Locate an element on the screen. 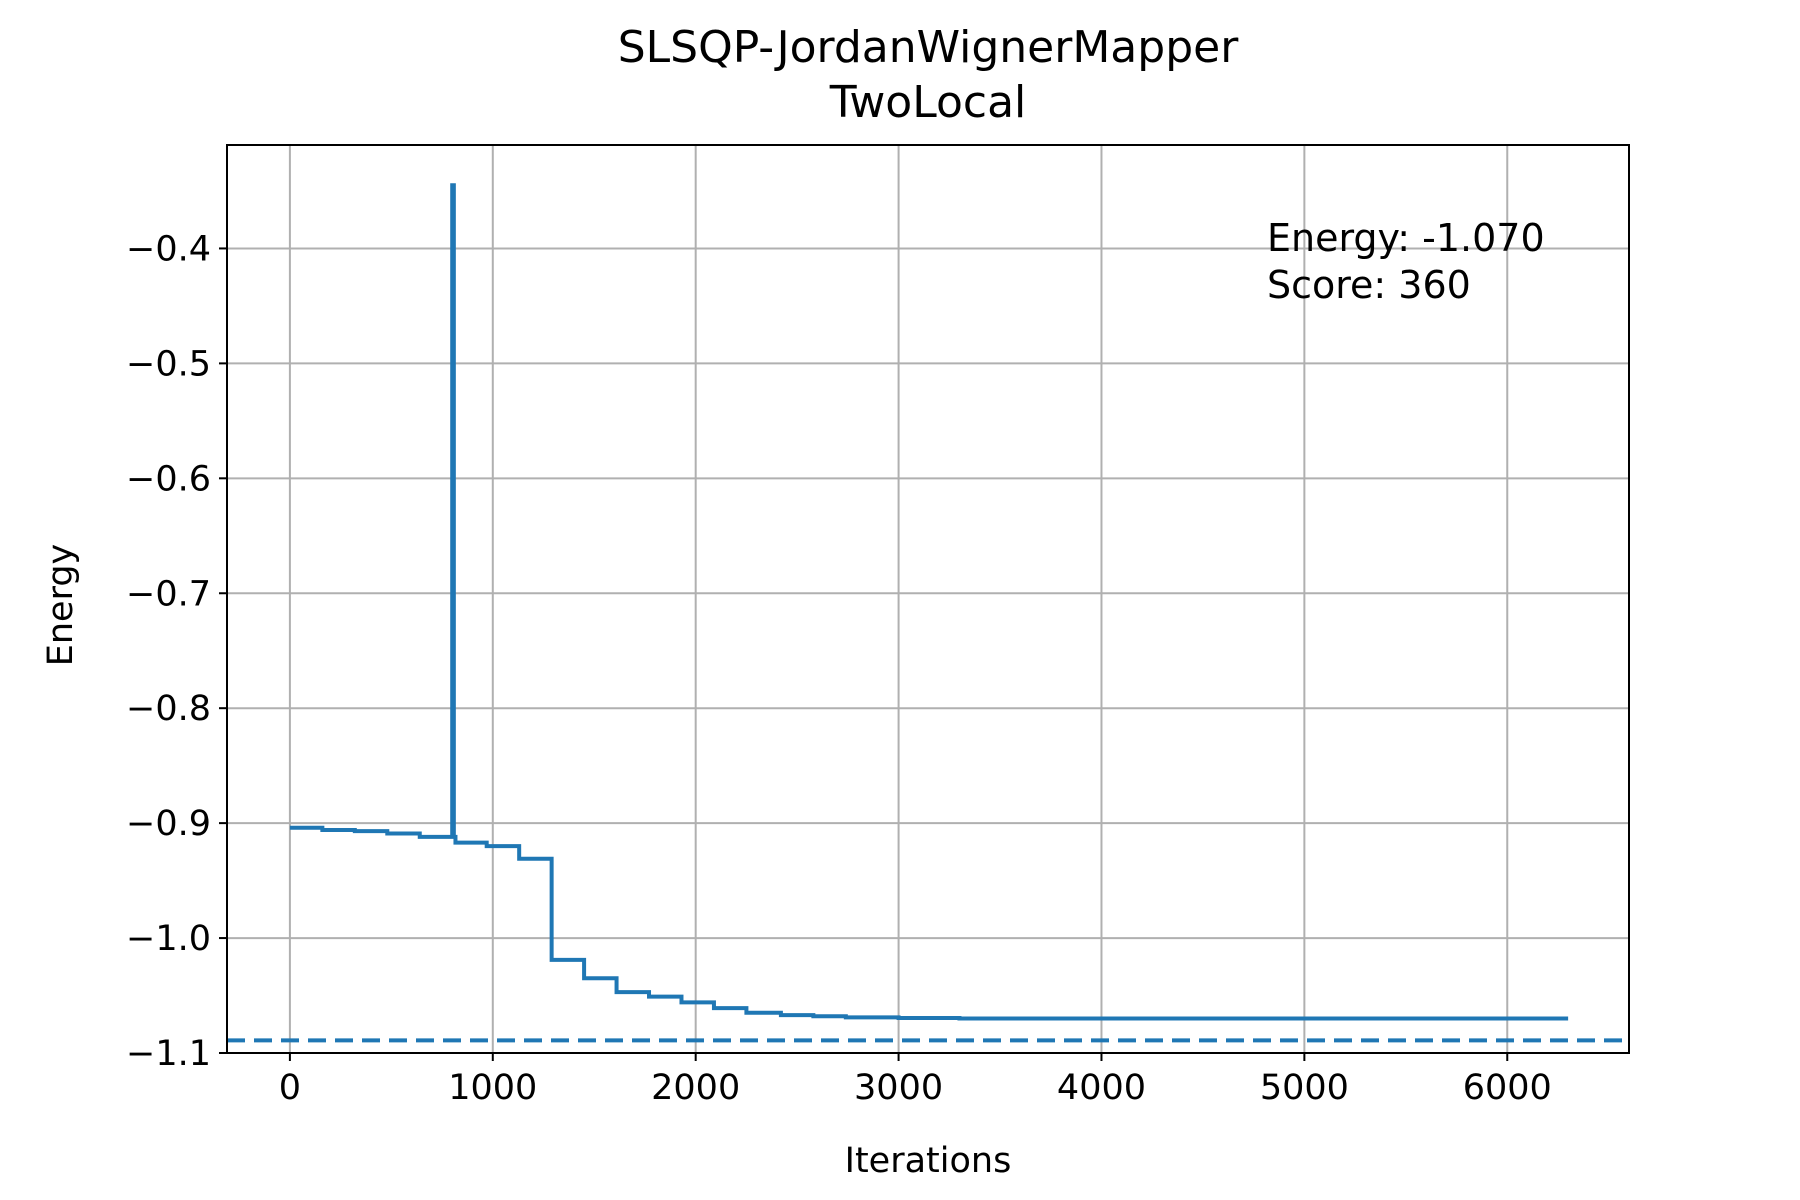 This screenshot has height=1200, width=1800. x-axis-label: Iterations is located at coordinates (928, 1161).